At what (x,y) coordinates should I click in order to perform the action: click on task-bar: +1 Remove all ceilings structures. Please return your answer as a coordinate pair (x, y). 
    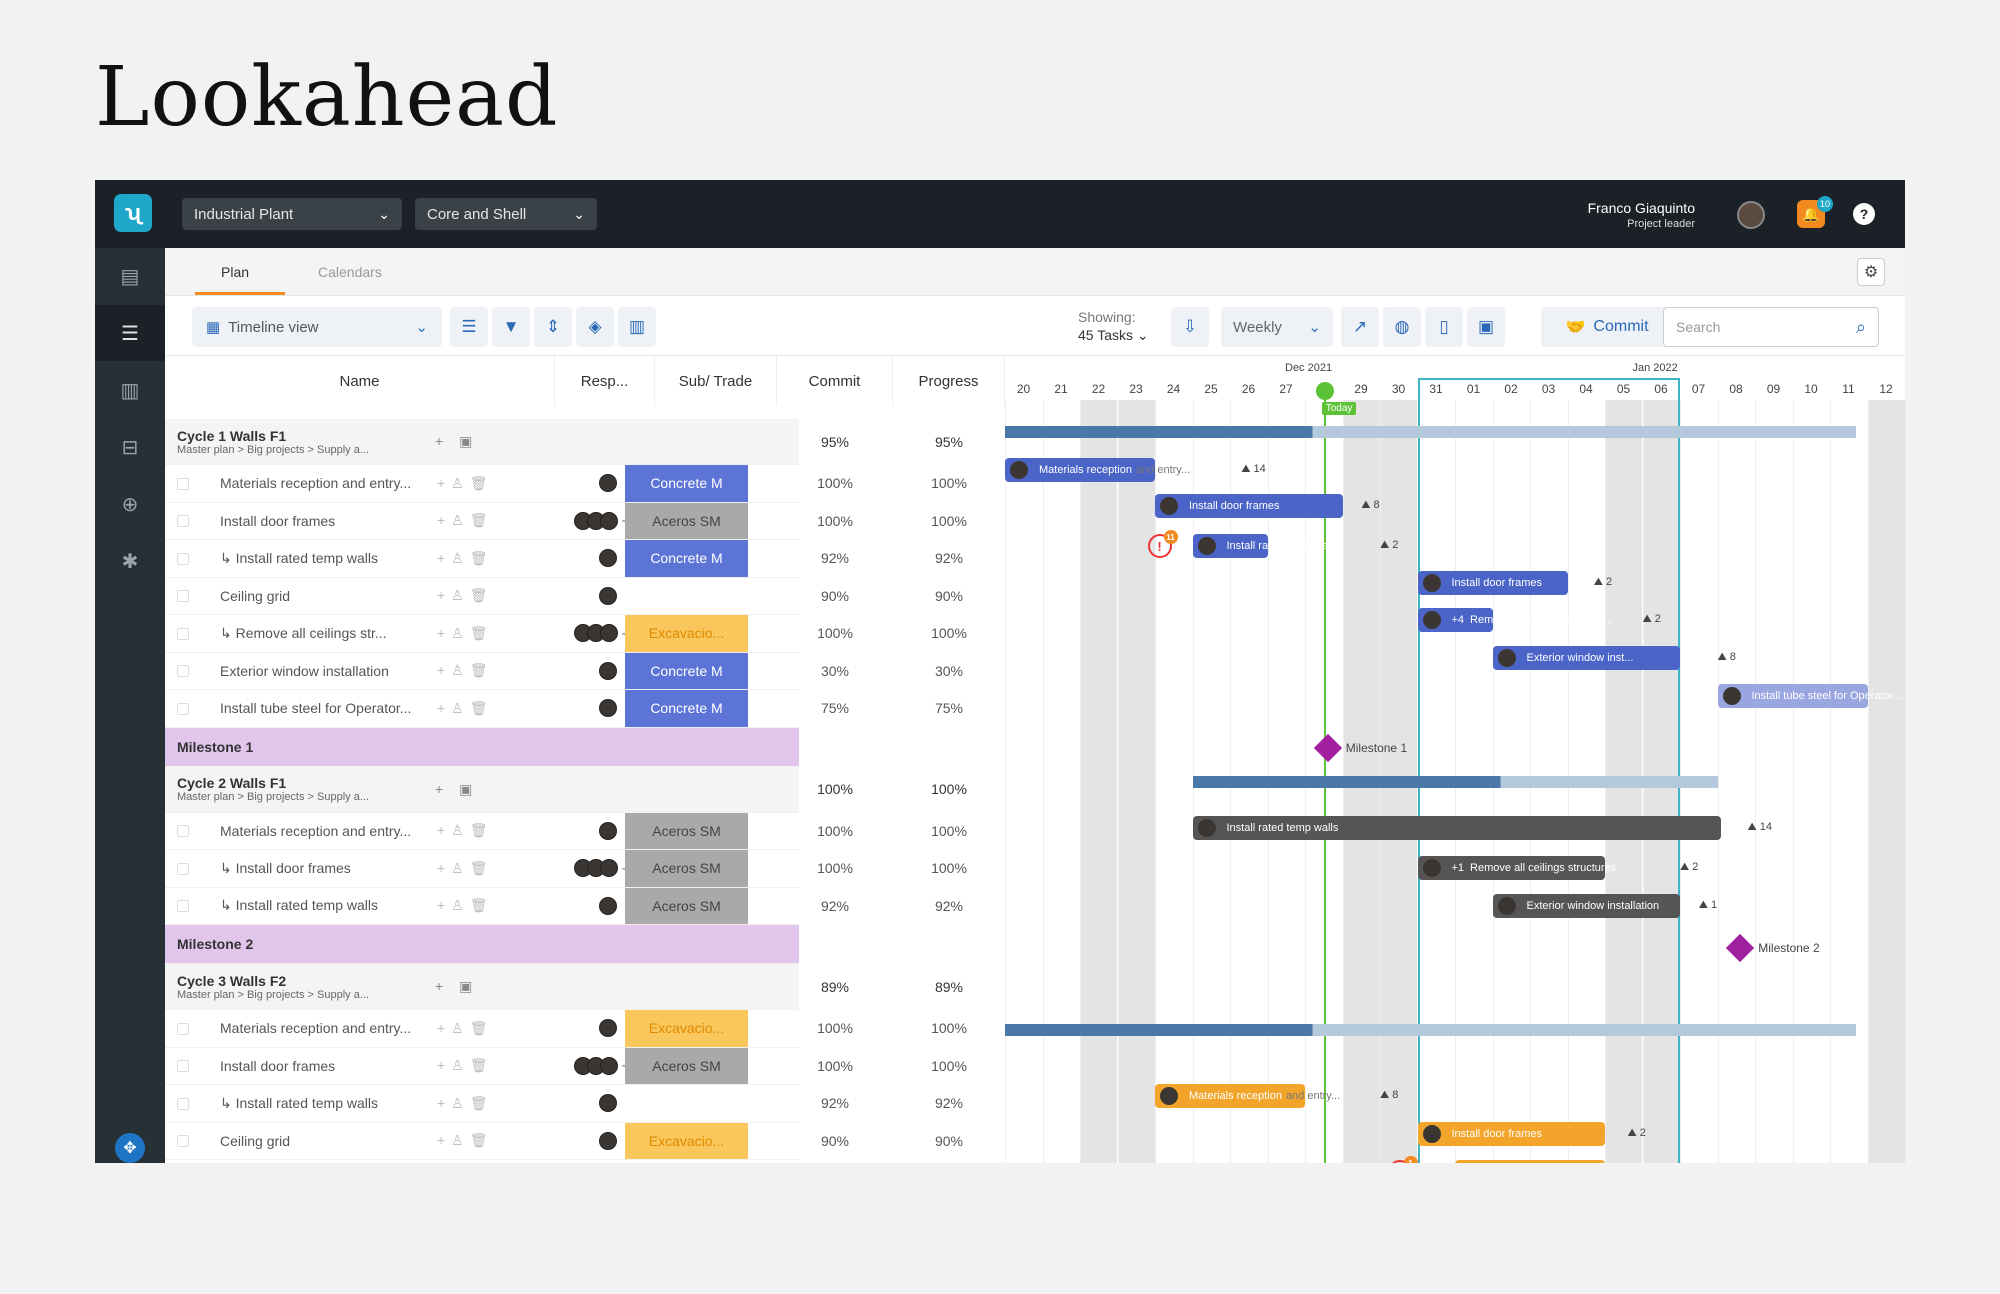
    Looking at the image, I should click on (1516, 868).